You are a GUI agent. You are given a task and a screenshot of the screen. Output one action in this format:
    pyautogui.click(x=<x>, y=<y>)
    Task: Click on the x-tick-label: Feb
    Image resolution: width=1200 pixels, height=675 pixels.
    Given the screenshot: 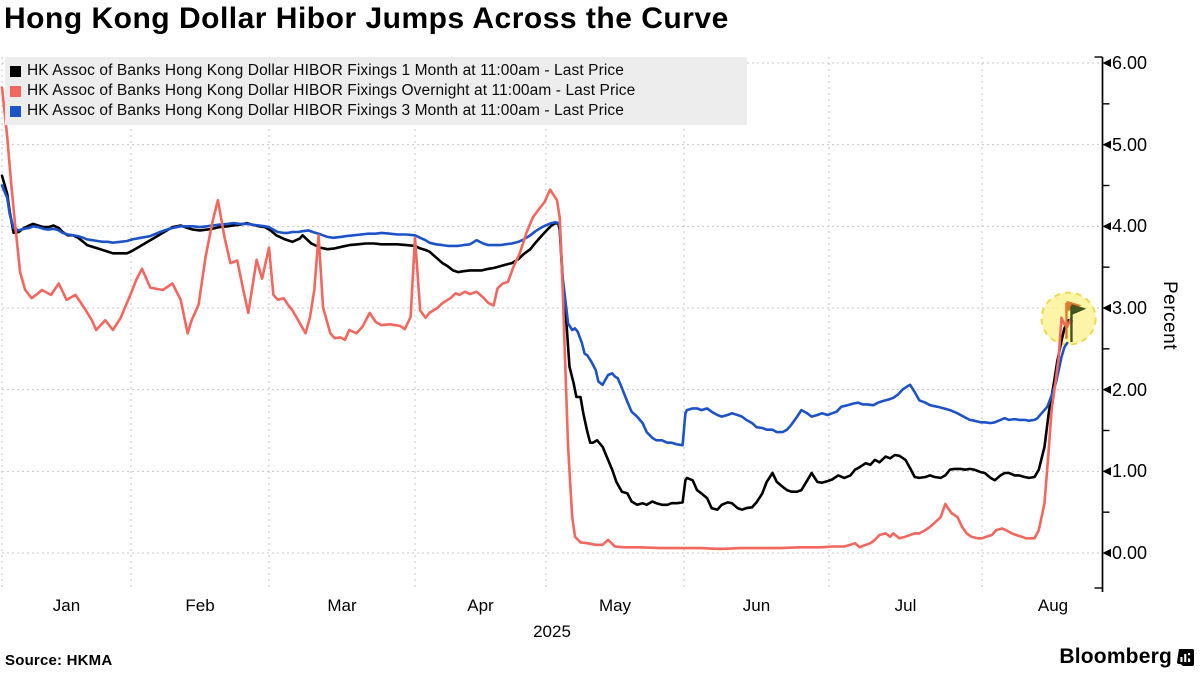 What is the action you would take?
    pyautogui.click(x=200, y=605)
    